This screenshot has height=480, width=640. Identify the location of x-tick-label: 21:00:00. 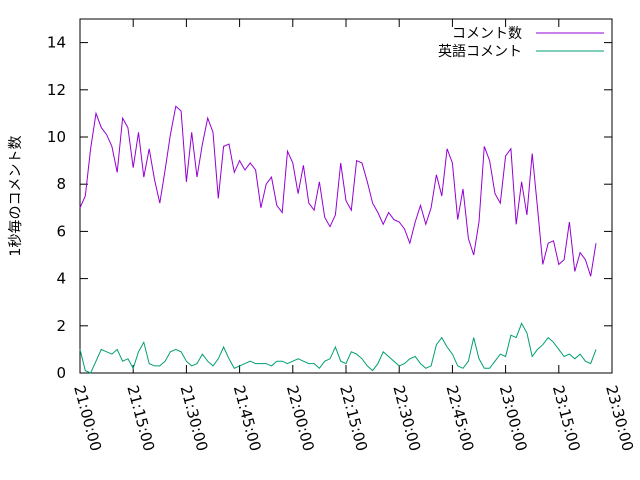
(87, 418).